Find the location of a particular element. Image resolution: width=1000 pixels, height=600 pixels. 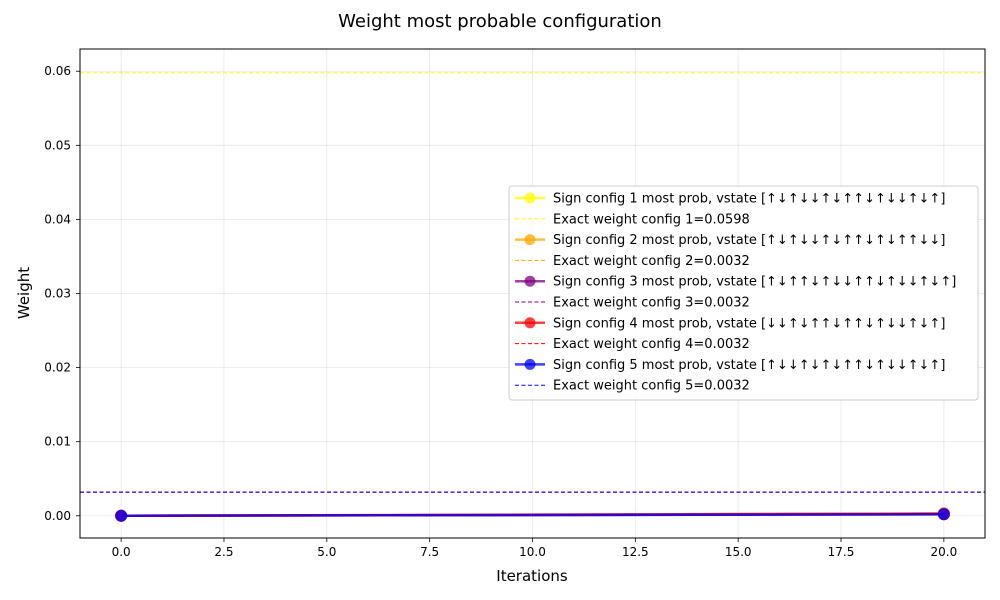

y-tick-label: 0.03 is located at coordinates (57, 294).